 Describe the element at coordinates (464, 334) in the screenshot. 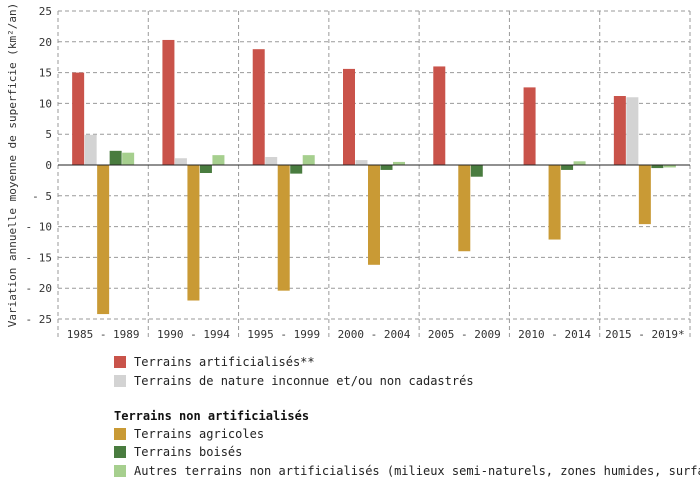

I see `x-tick-label: 2005 - 2009` at that location.